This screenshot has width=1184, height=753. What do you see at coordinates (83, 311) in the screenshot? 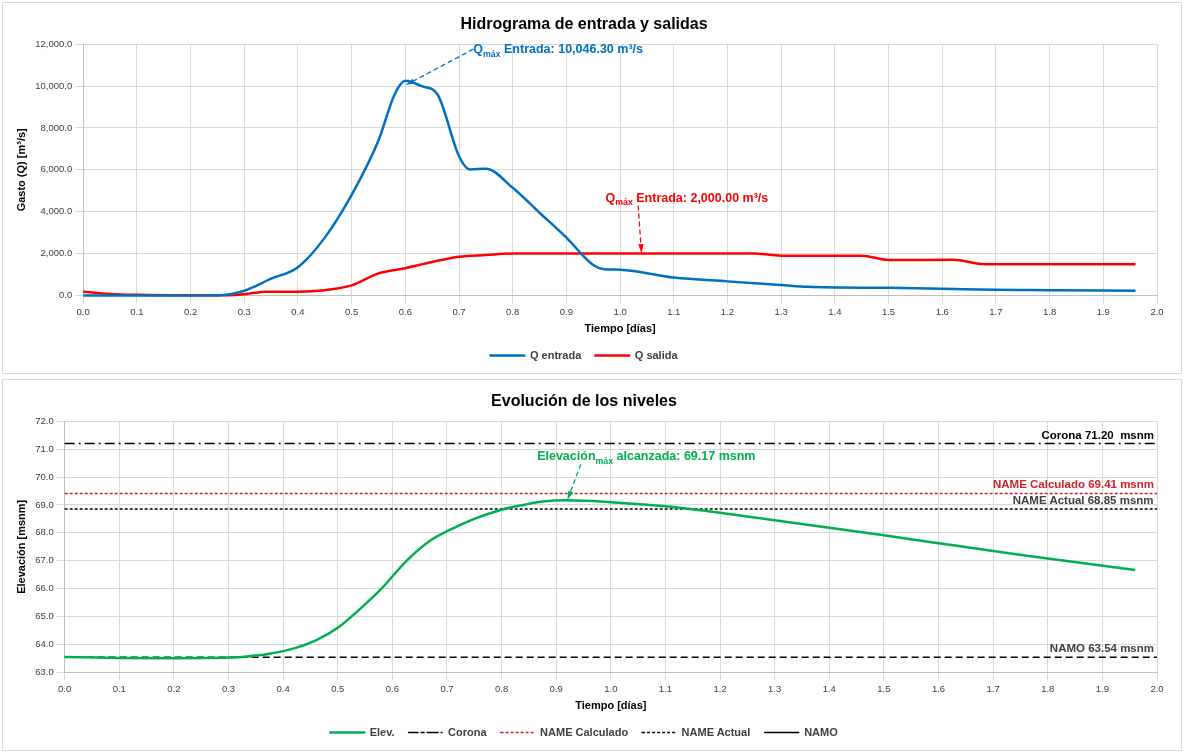
I see `x-tick-label: 0.0` at bounding box center [83, 311].